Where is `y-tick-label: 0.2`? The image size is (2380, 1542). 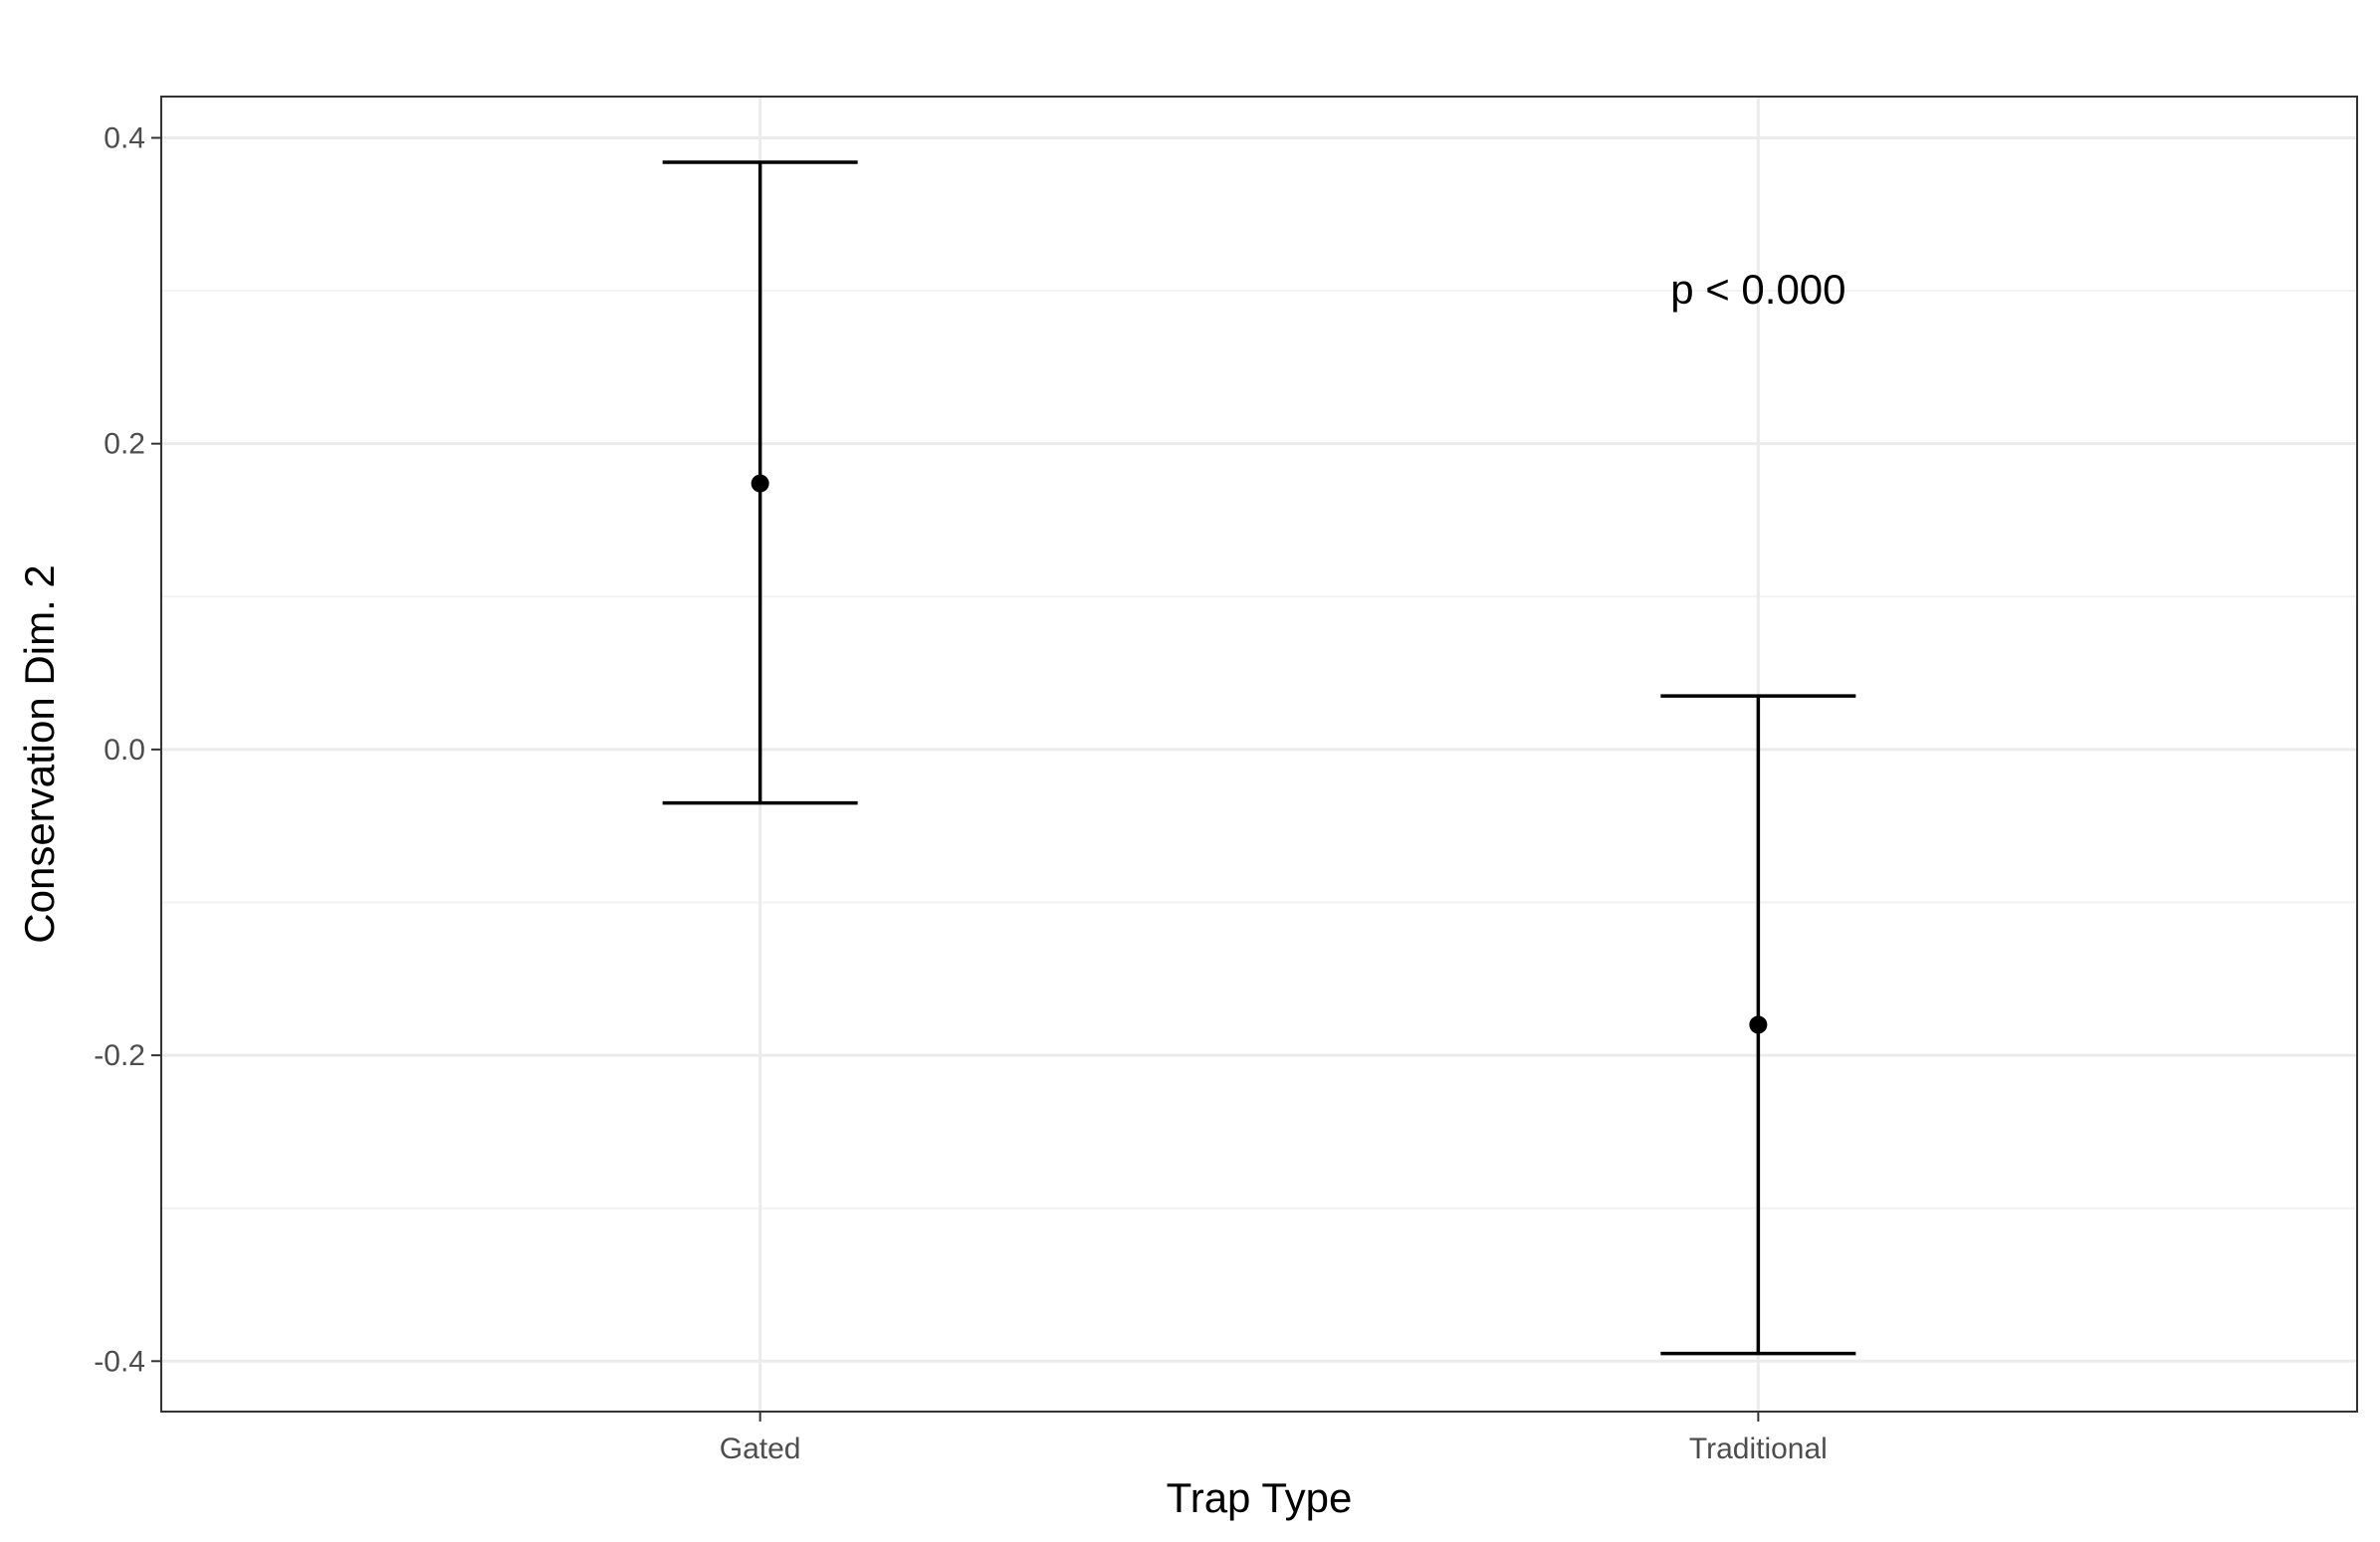 y-tick-label: 0.2 is located at coordinates (124, 444).